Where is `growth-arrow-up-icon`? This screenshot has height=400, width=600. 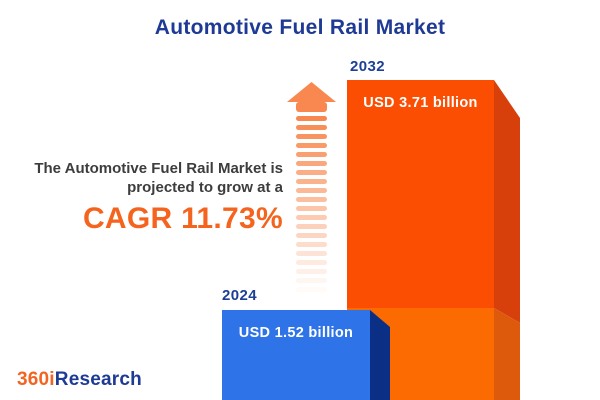 growth-arrow-up-icon is located at coordinates (311, 92).